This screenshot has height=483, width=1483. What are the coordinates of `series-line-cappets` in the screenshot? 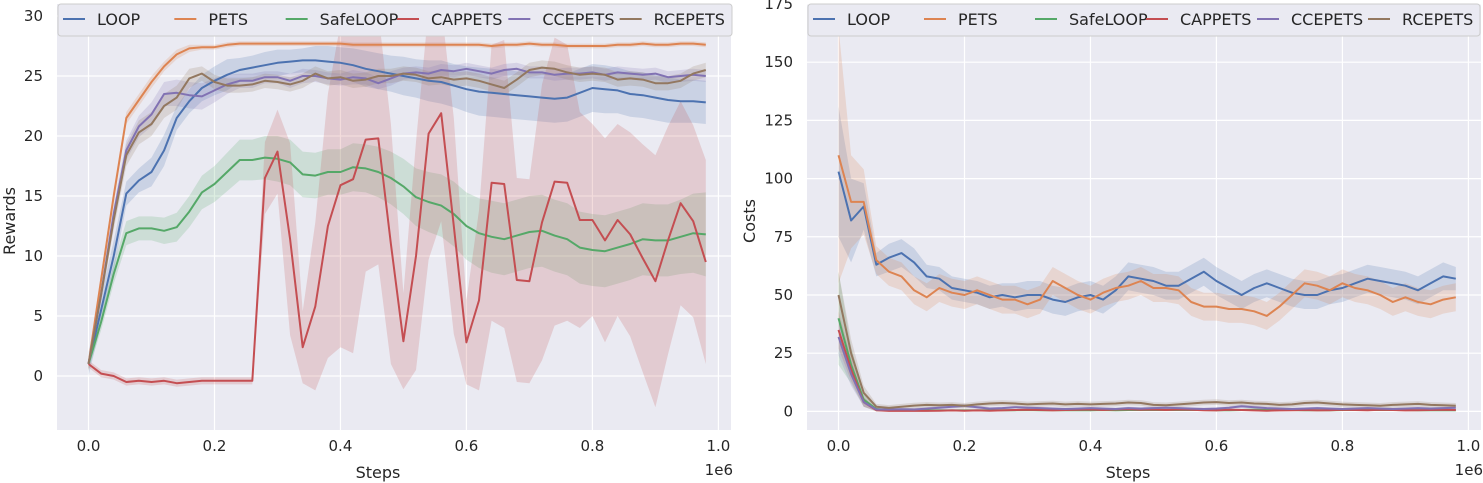 It's located at (1146, 370).